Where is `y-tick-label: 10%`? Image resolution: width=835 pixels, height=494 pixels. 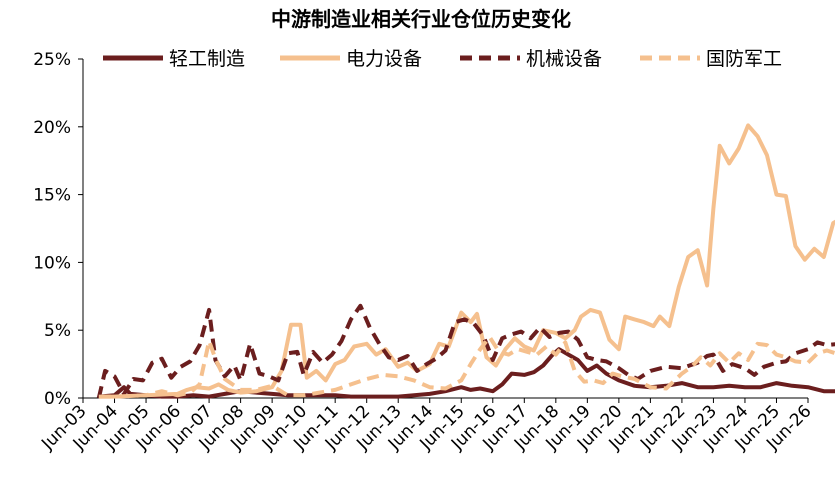 y-tick-label: 10% is located at coordinates (52, 263).